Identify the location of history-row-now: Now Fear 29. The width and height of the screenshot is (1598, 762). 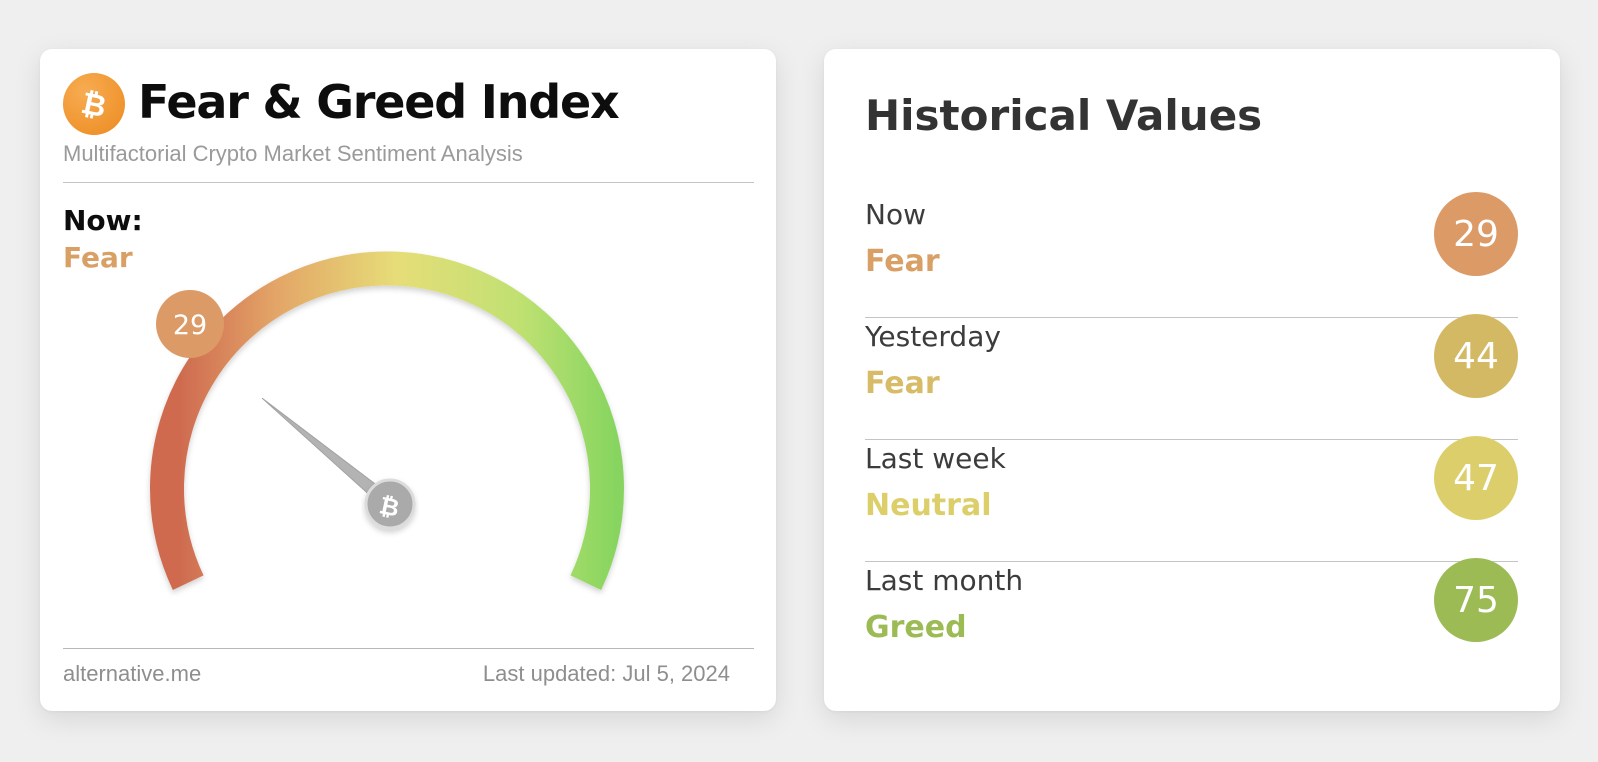
(1191, 255).